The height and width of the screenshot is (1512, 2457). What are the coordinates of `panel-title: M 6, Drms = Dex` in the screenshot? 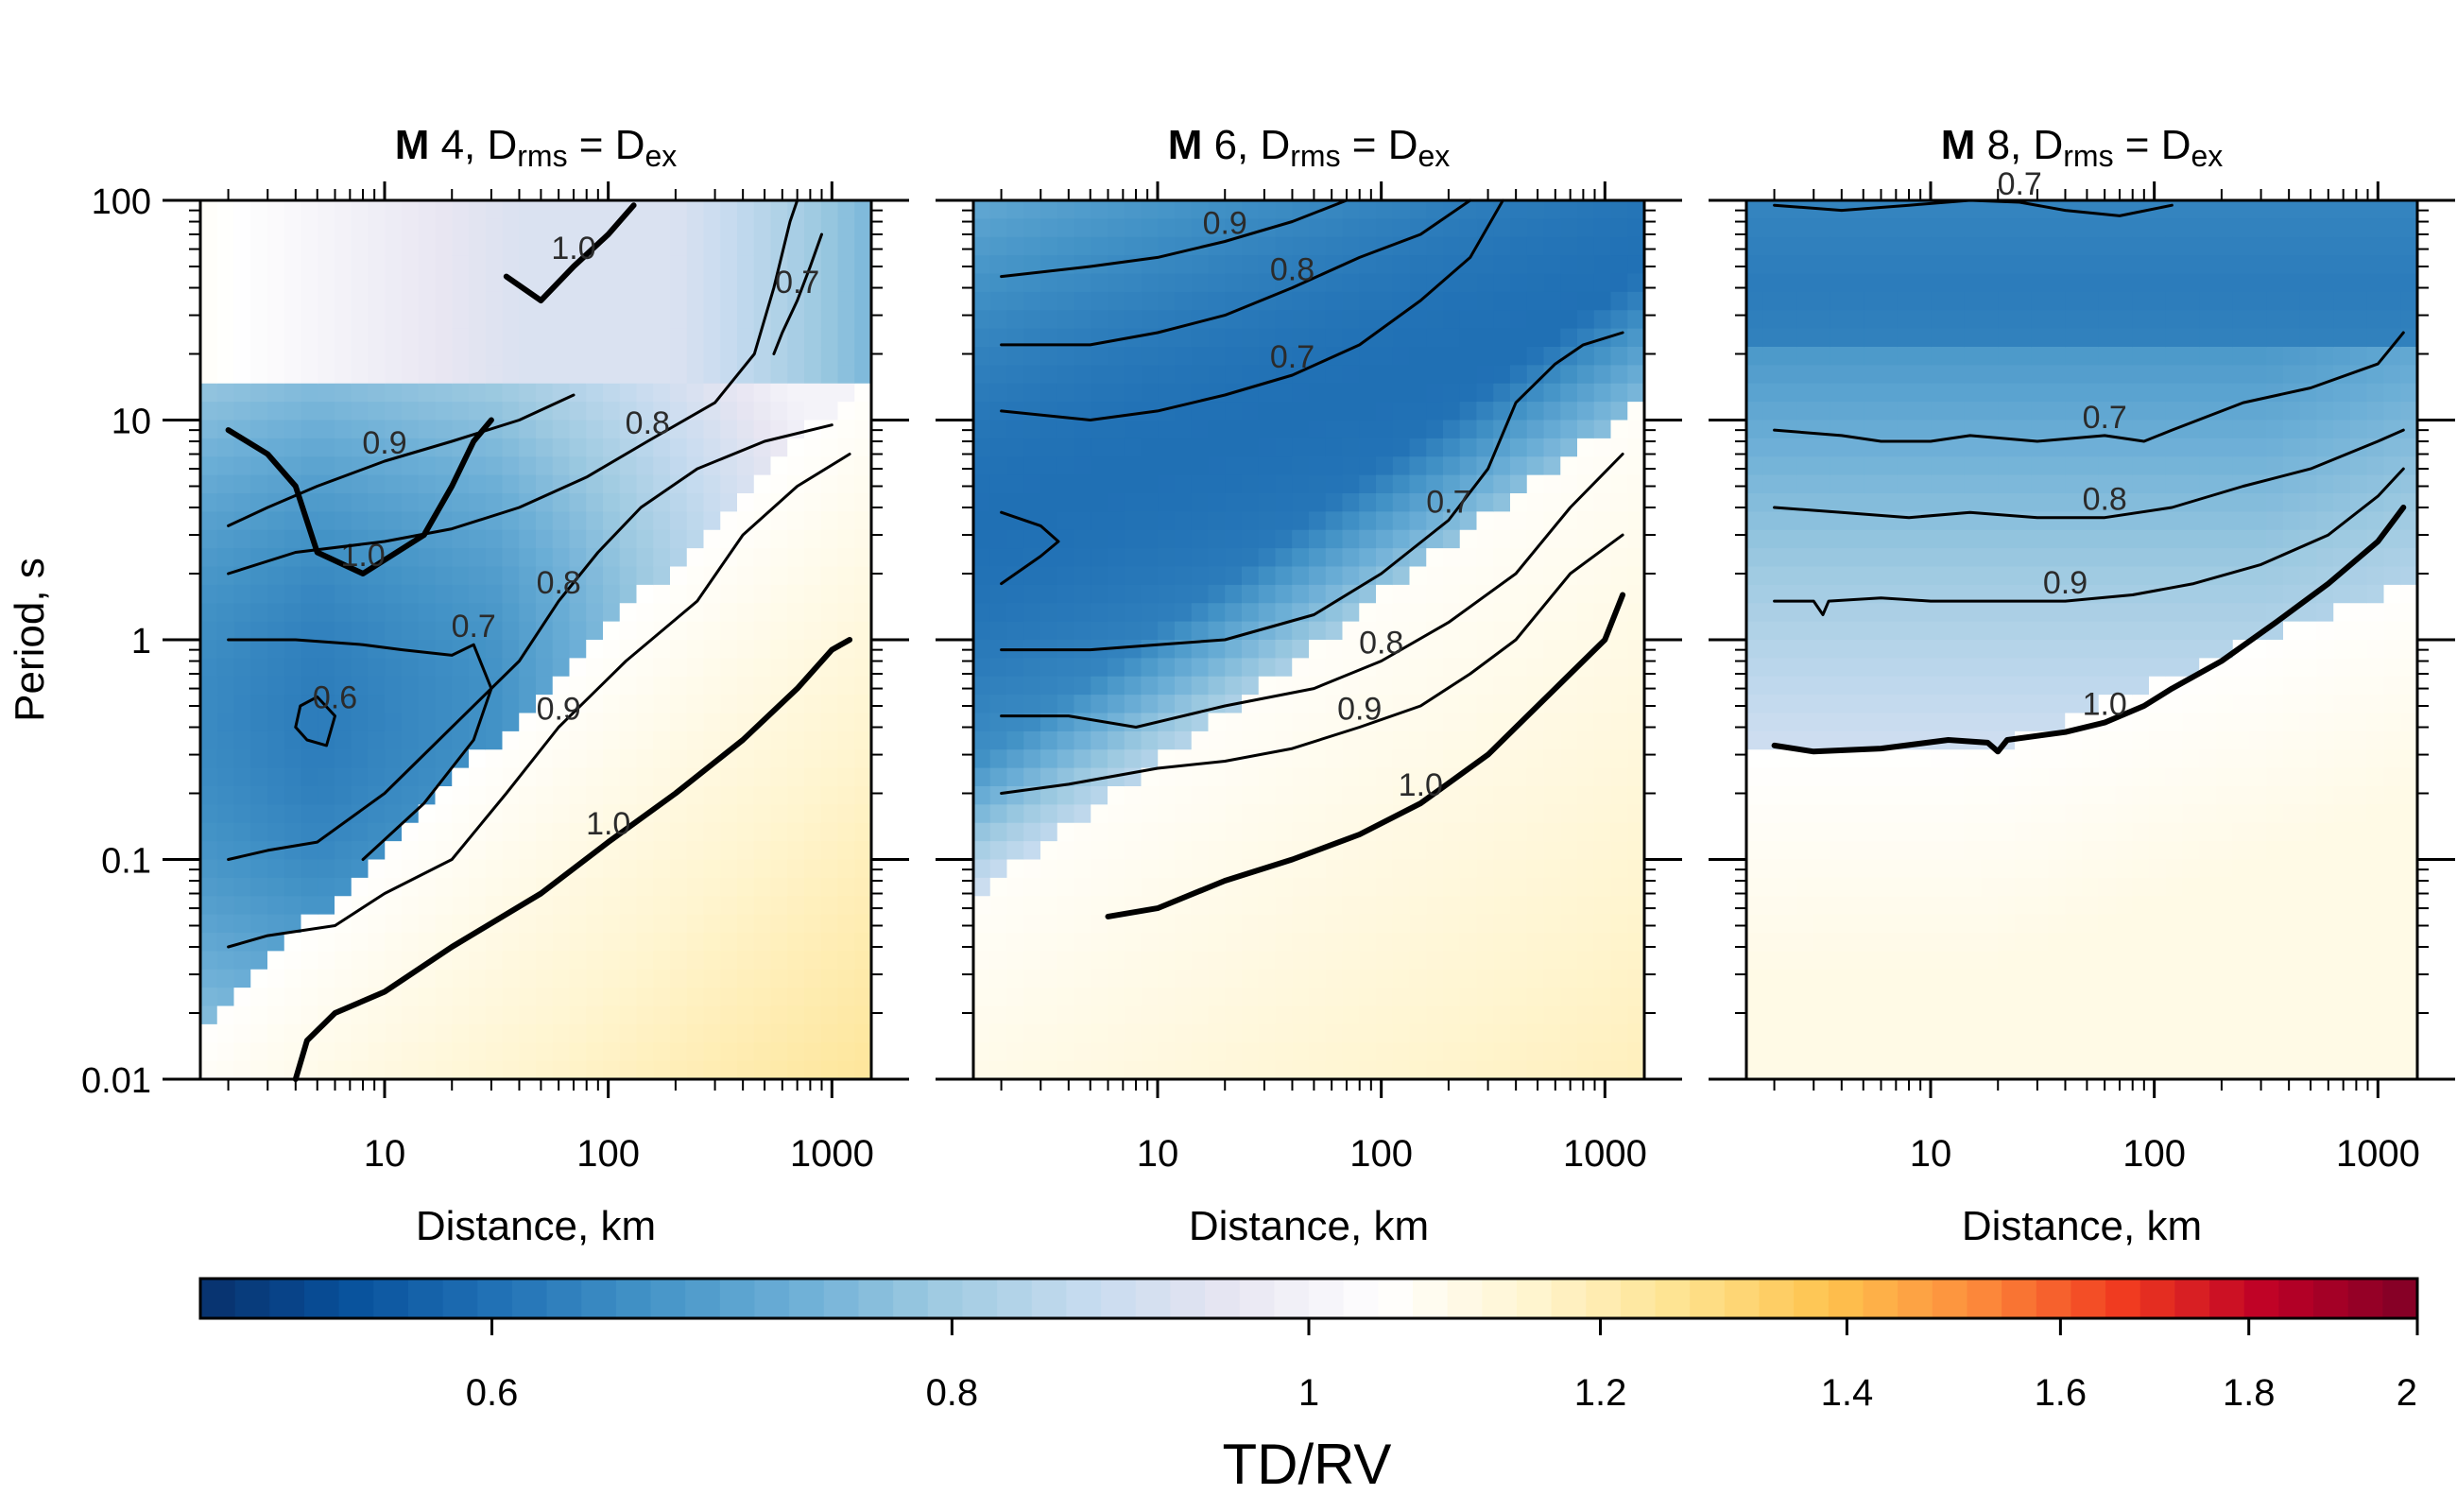 It's located at (1309, 147).